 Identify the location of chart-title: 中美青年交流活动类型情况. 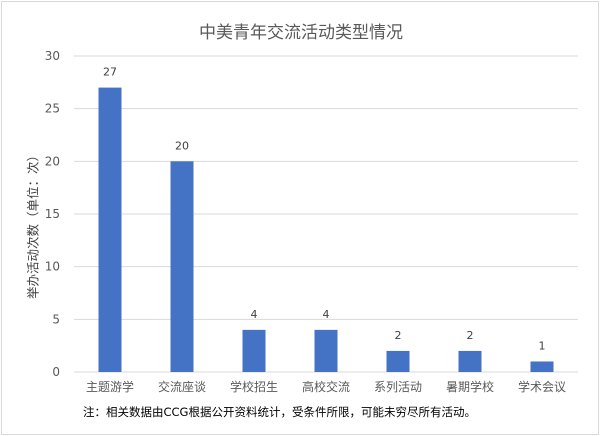
(301, 33).